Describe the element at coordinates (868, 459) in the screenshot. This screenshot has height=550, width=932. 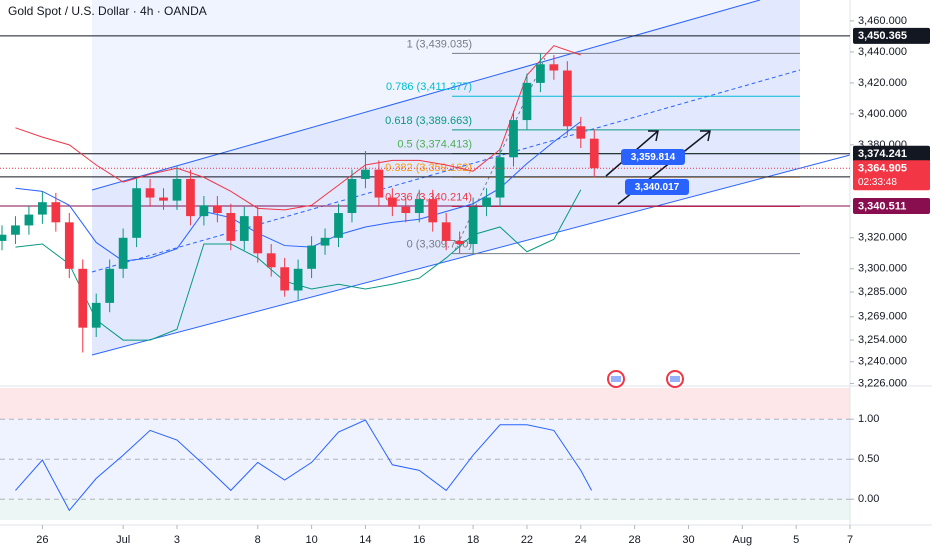
I see `y-tick-label: 0.50` at that location.